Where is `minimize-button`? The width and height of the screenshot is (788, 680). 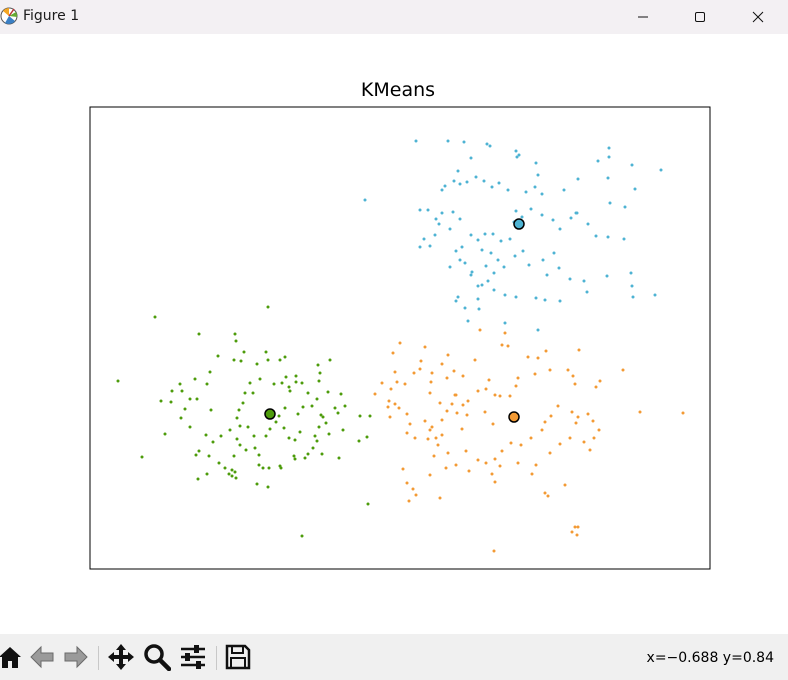
minimize-button is located at coordinates (643, 17).